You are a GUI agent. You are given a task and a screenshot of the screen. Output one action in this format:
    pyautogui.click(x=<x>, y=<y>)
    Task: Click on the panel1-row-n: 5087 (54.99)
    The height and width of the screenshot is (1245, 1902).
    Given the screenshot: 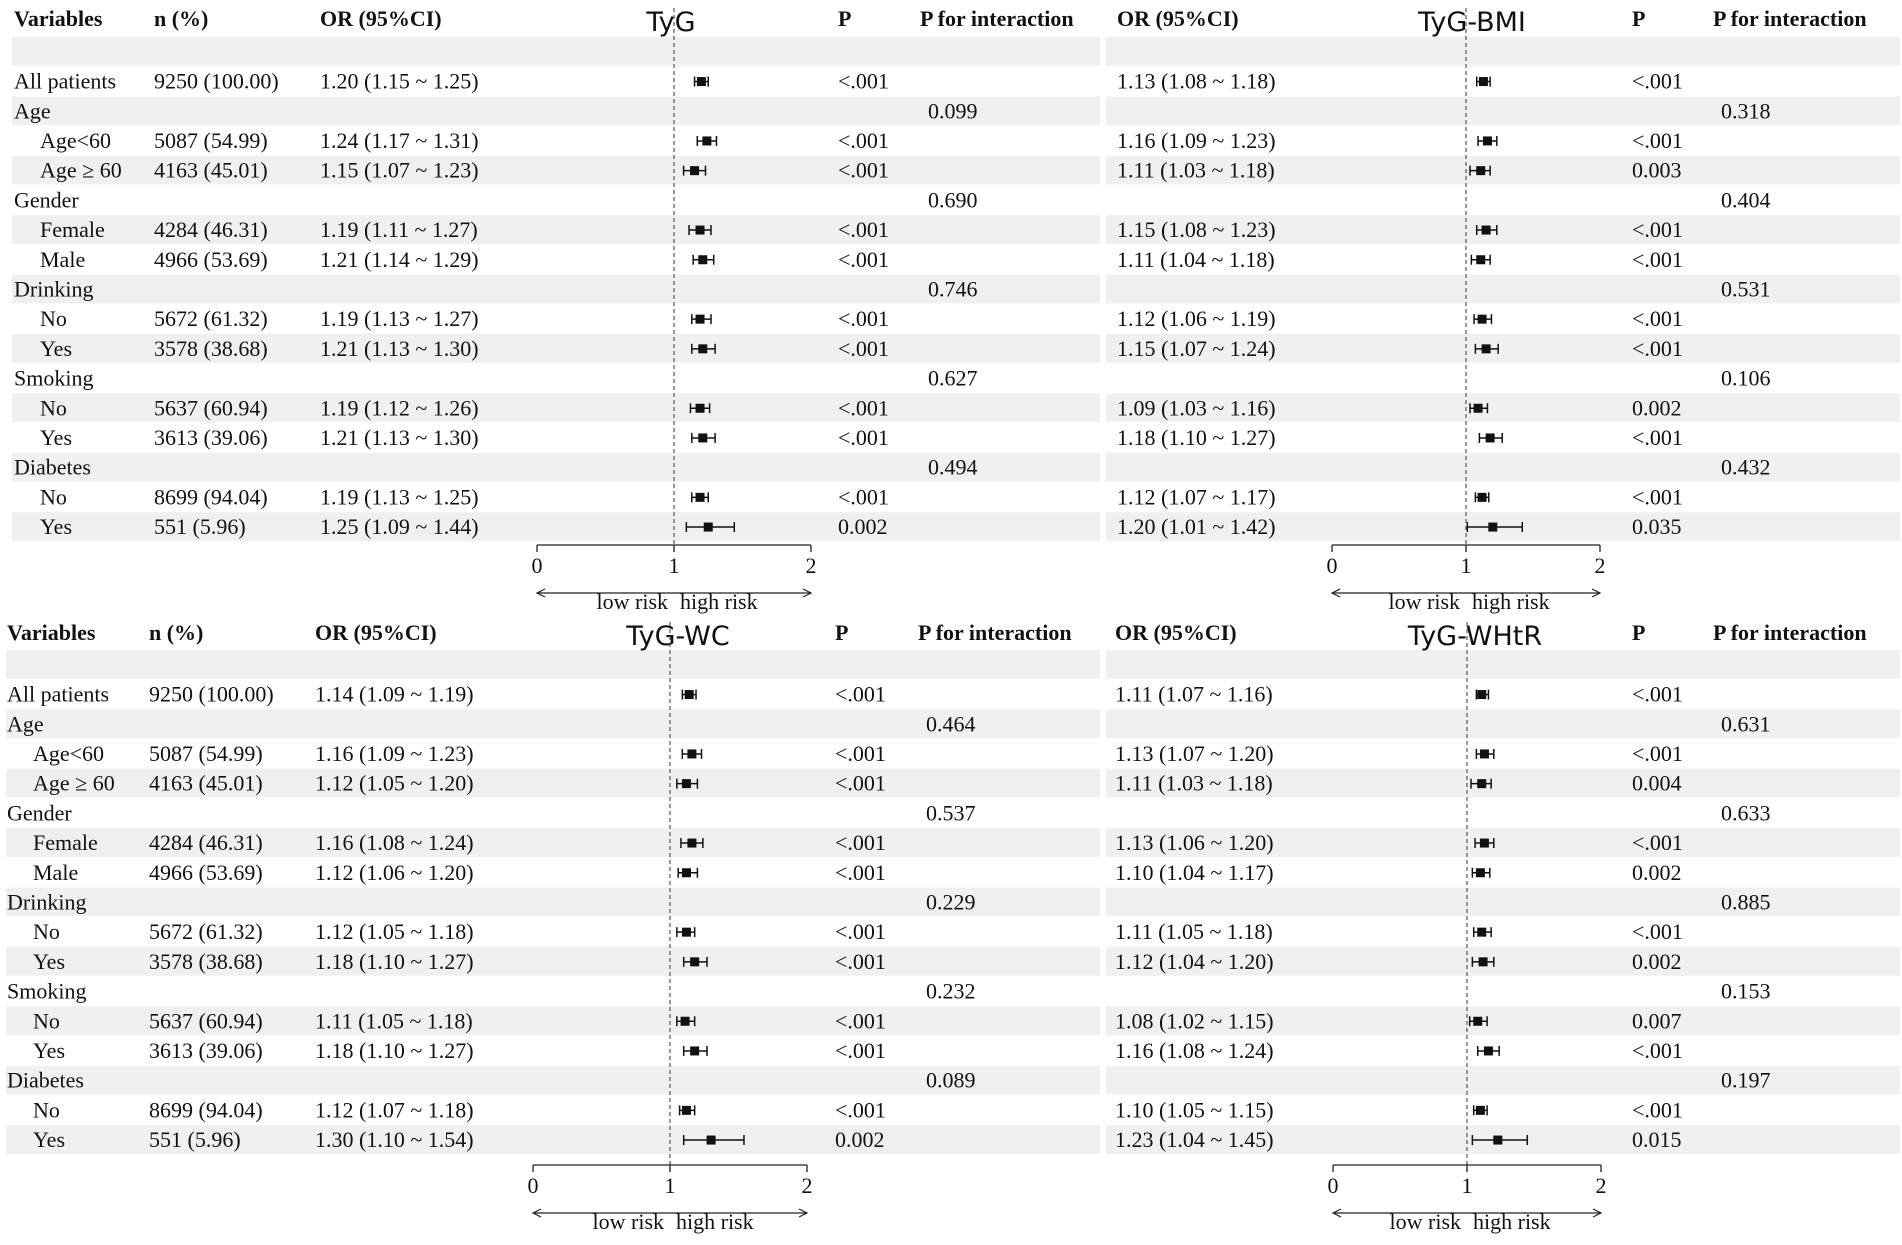 What is the action you would take?
    pyautogui.click(x=211, y=140)
    